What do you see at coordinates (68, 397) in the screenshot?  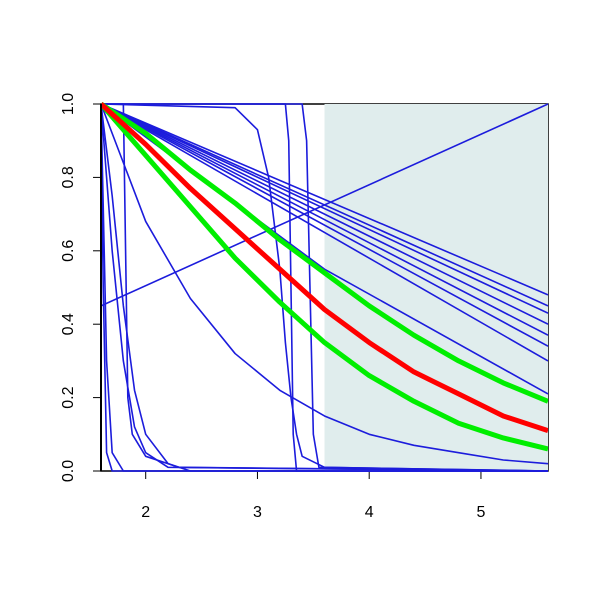 I see `y-tick-label: 0.2` at bounding box center [68, 397].